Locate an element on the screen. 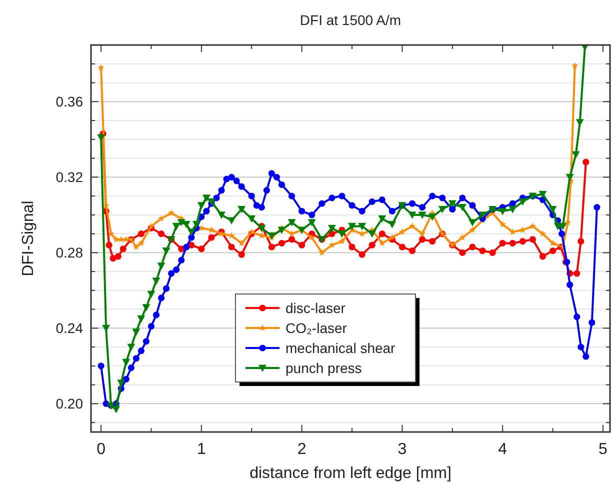  y-tick-label: 0.24 is located at coordinates (70, 328).